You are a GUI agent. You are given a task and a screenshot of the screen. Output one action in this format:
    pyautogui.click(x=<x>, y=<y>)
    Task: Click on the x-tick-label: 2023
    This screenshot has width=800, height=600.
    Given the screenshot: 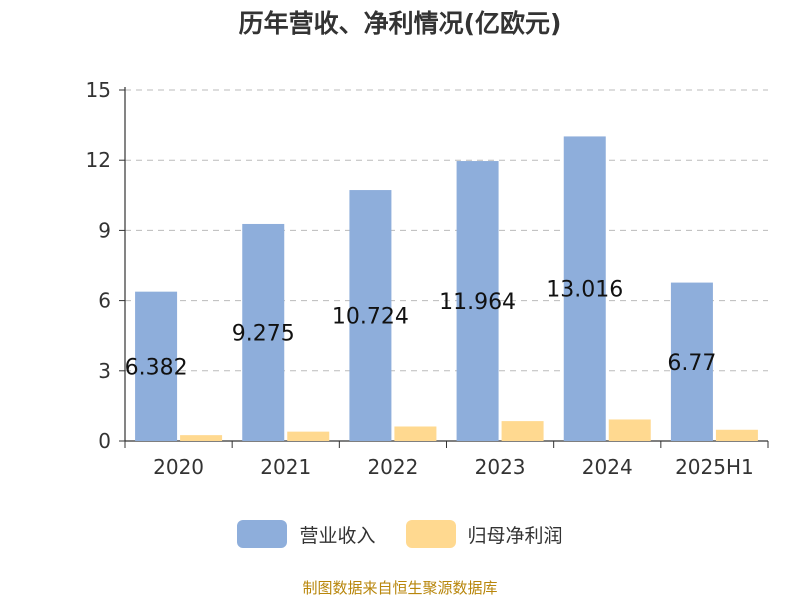 What is the action you would take?
    pyautogui.click(x=500, y=467)
    